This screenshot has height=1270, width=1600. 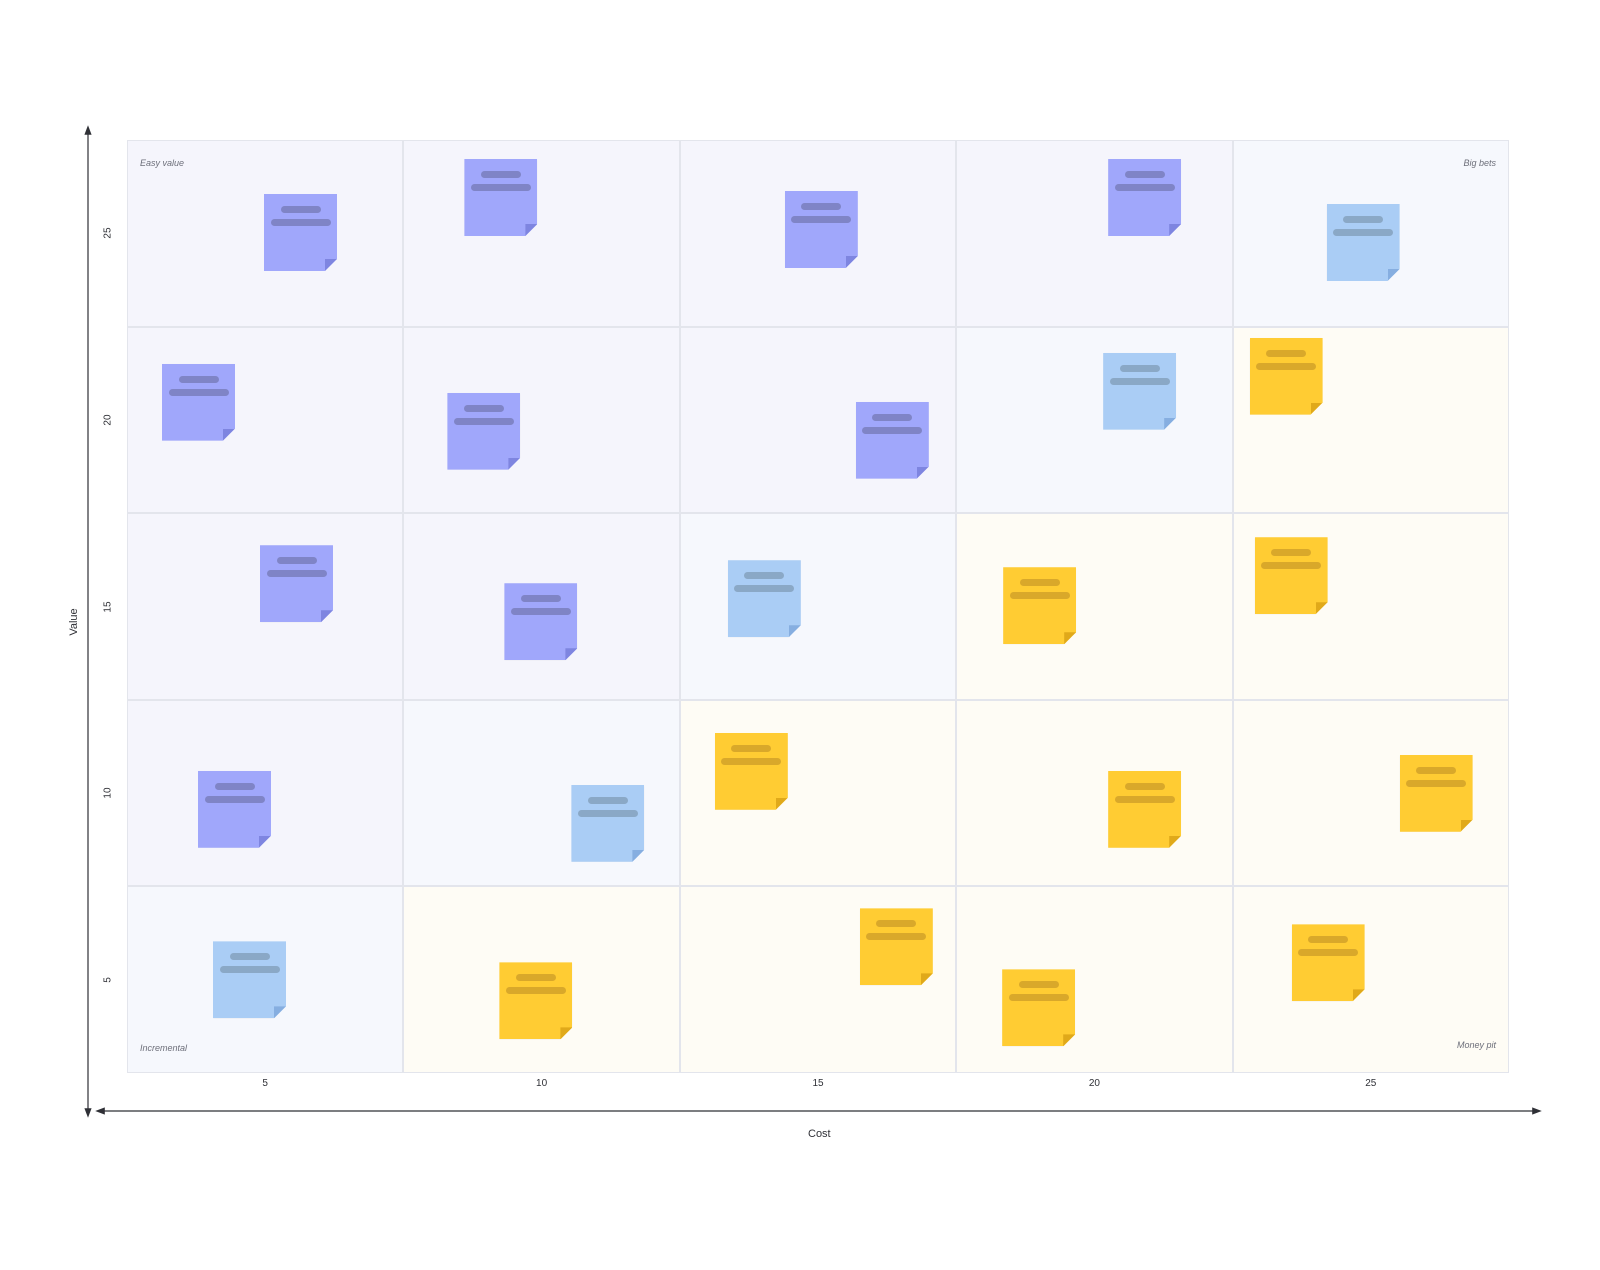 I want to click on y-tick-label: 25, so click(x=108, y=233).